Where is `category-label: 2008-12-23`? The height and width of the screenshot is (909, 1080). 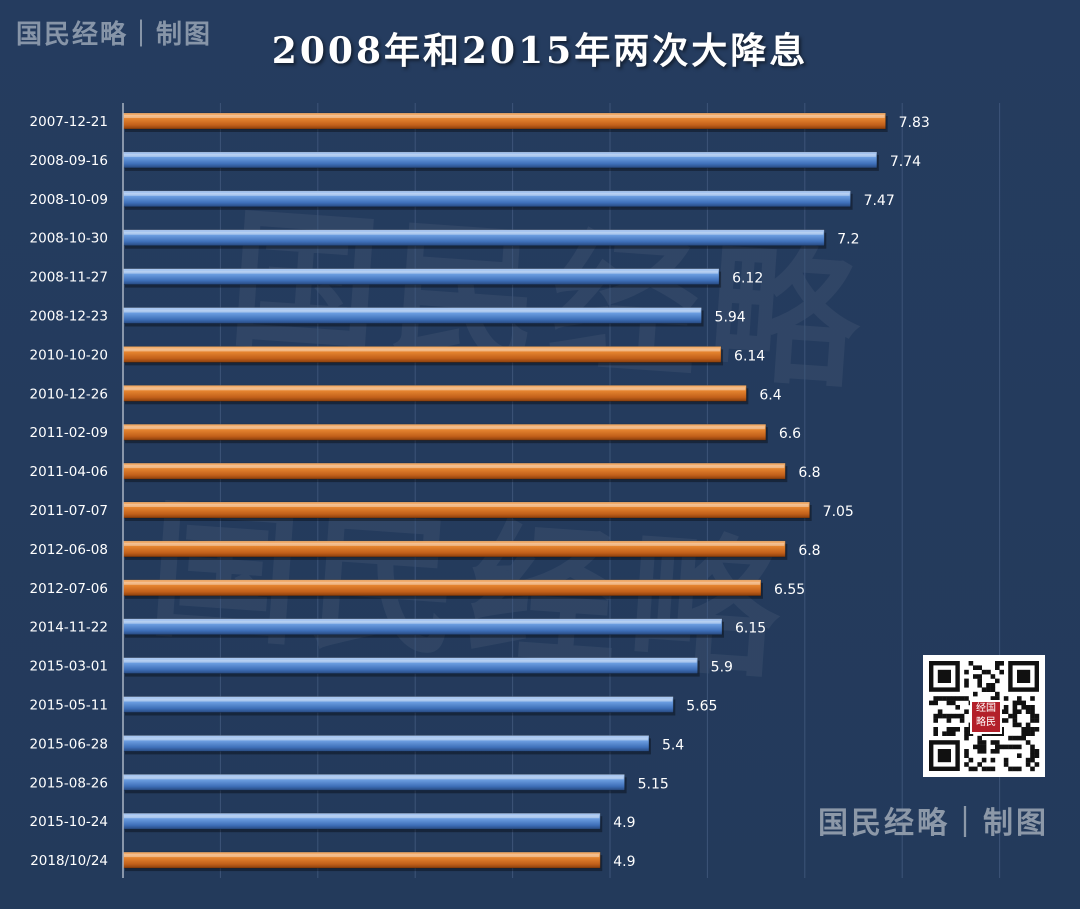 category-label: 2008-12-23 is located at coordinates (69, 317).